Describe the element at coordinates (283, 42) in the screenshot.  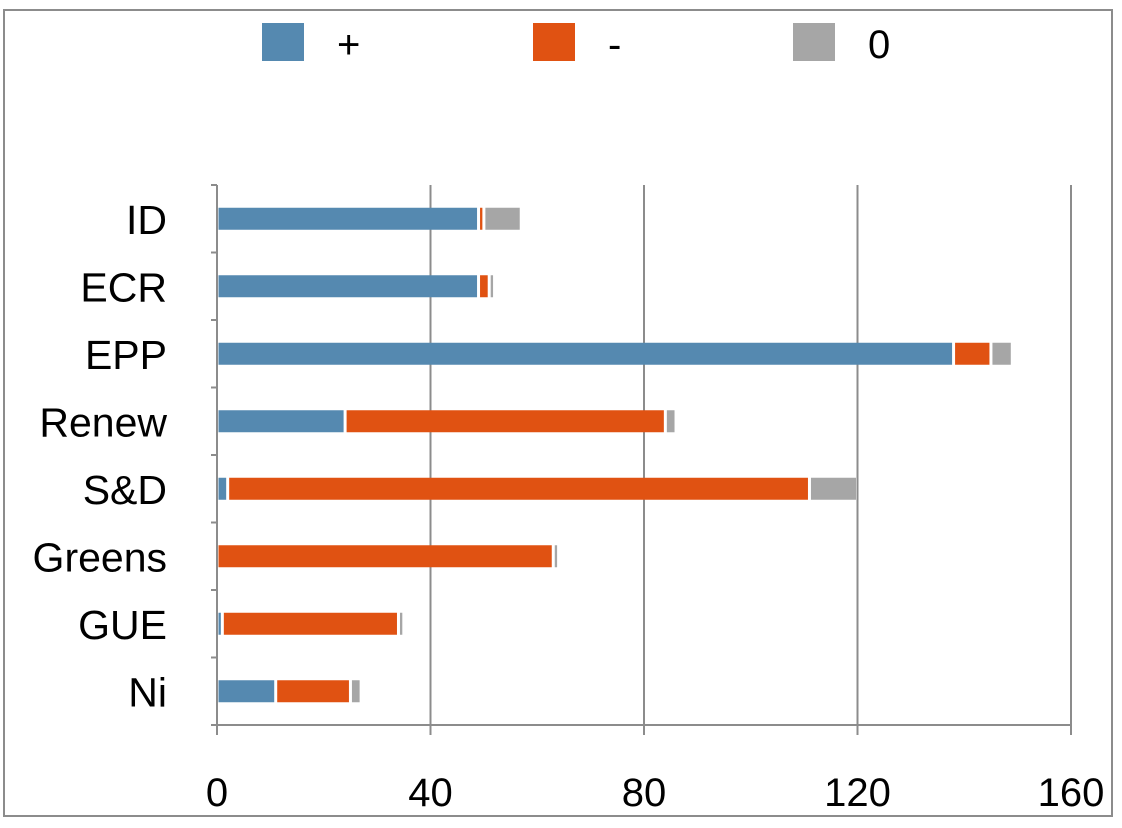
I see `legend-swatch-plus` at that location.